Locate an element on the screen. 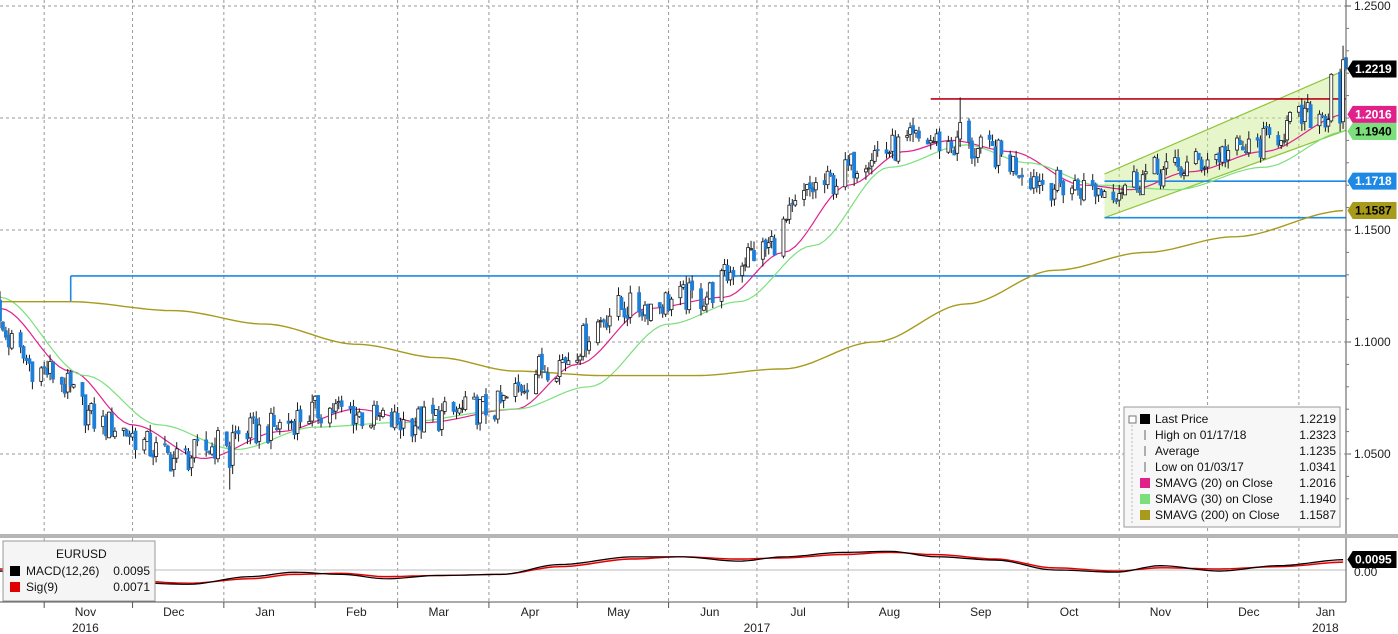 Image resolution: width=1398 pixels, height=634 pixels. legend-box is located at coordinates (1232, 467).